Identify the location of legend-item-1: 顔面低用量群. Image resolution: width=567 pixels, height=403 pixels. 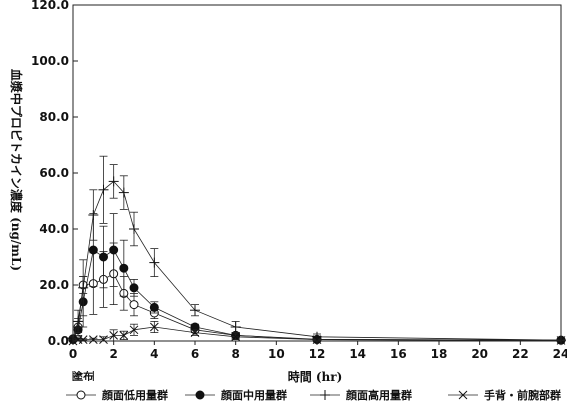
(117, 395).